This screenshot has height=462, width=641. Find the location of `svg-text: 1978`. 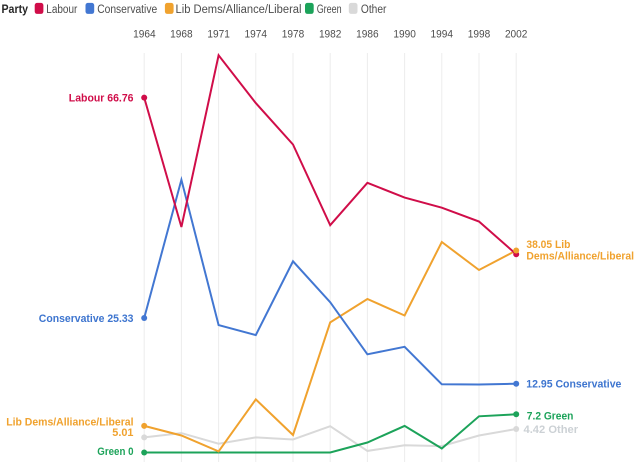

svg-text: 1978 is located at coordinates (293, 35).